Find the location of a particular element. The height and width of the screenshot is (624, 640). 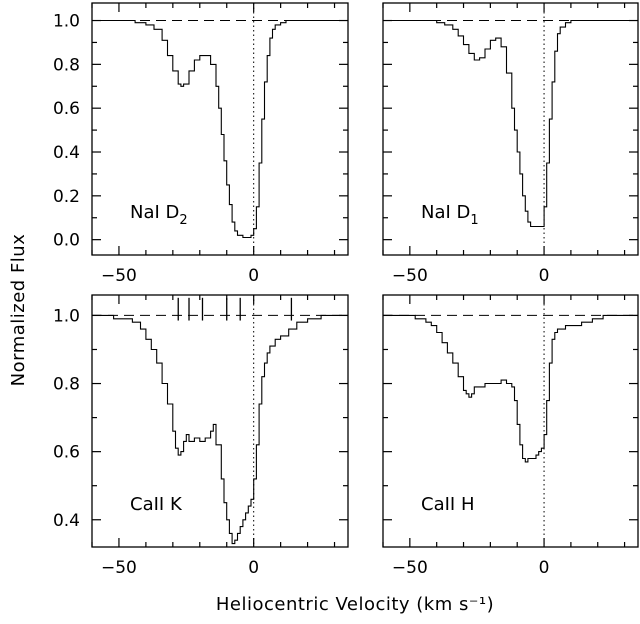

panel-label: CaII H is located at coordinates (447, 504).